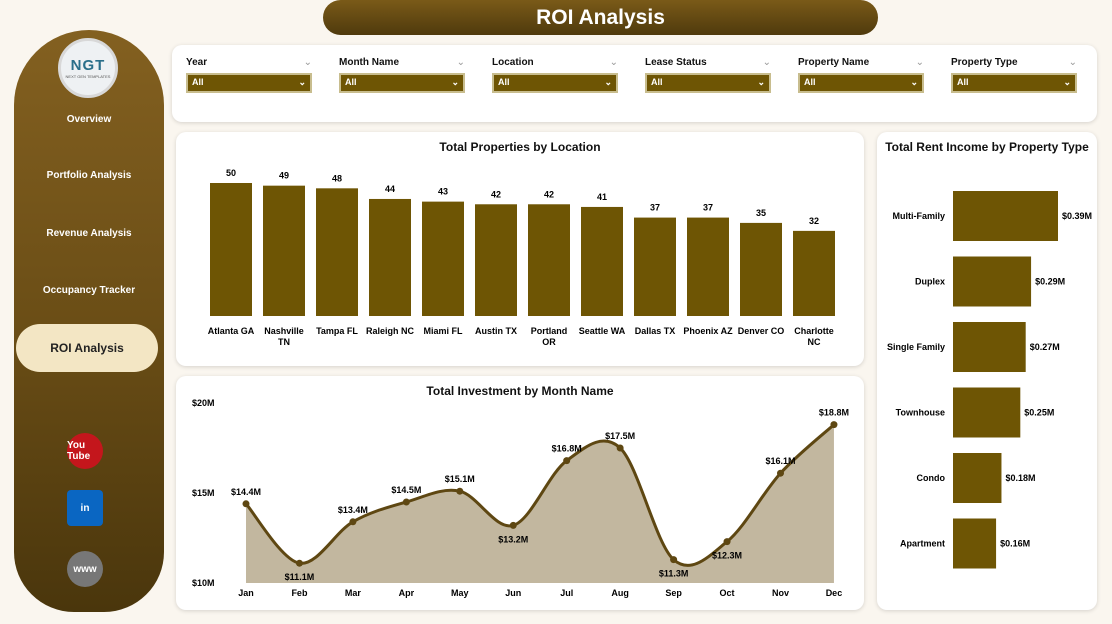 This screenshot has width=1112, height=624. Describe the element at coordinates (89, 175) in the screenshot. I see `nav-portfolio-analysis: Portfolio Analysis` at that location.